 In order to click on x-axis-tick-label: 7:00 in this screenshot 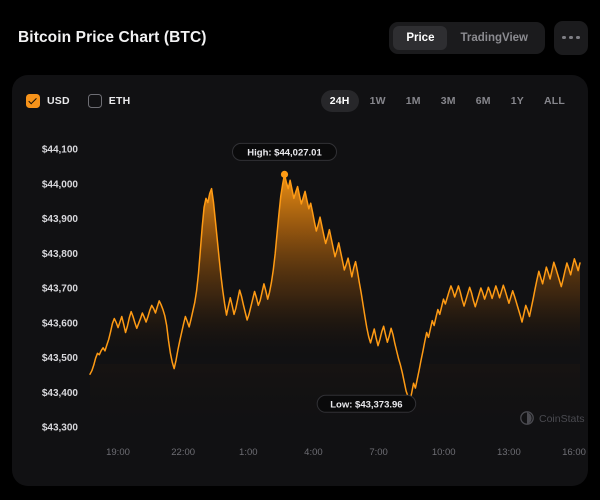, I will do `click(378, 452)`.